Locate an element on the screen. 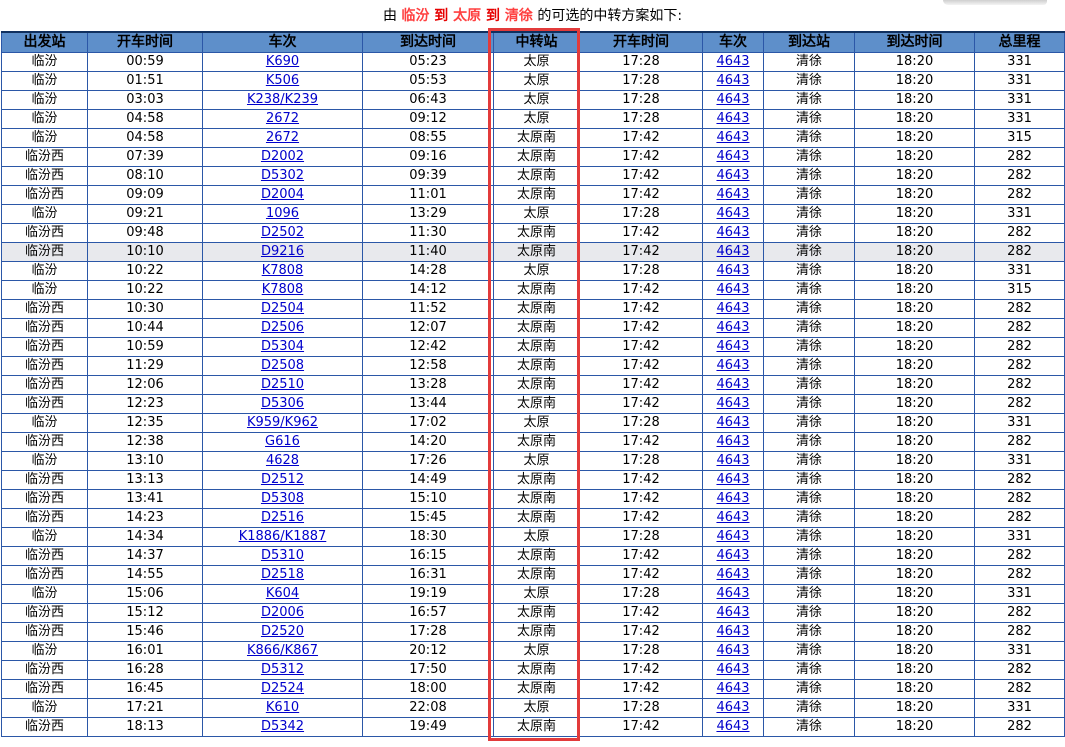  table-row: 临汾西 10:59 D5304 12:42 太原南 17:42 4643 清徐 18:20 282 is located at coordinates (533, 347).